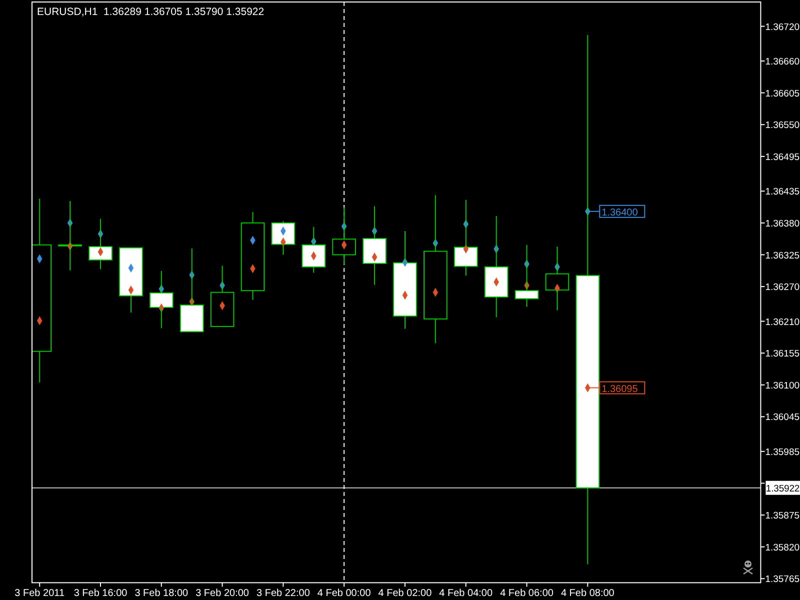 The image size is (800, 600). I want to click on y-tick-label: 1.36210, so click(782, 322).